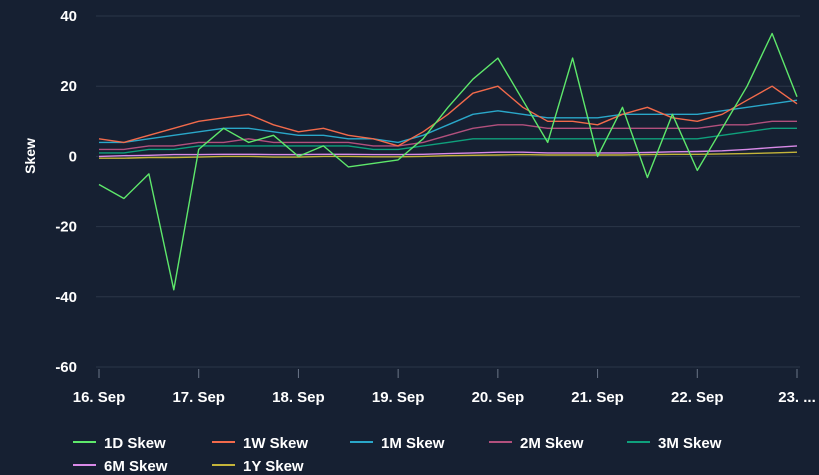 The image size is (819, 475). What do you see at coordinates (448, 140) in the screenshot?
I see `series-line-3m-skew` at bounding box center [448, 140].